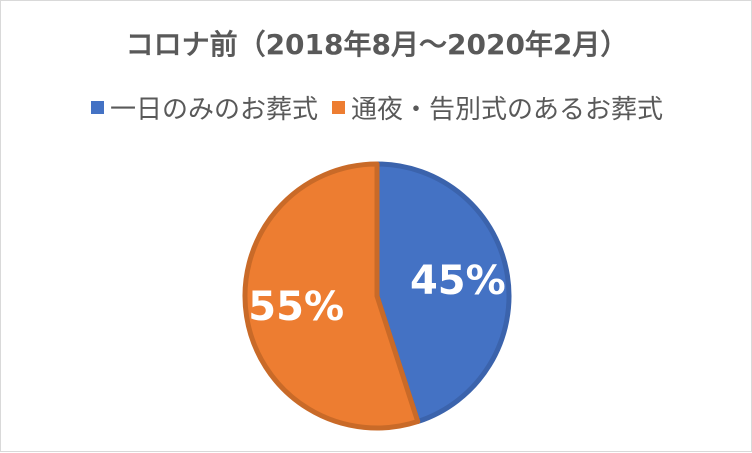  Describe the element at coordinates (97, 107) in the screenshot. I see `legend-swatch-one-day` at that location.